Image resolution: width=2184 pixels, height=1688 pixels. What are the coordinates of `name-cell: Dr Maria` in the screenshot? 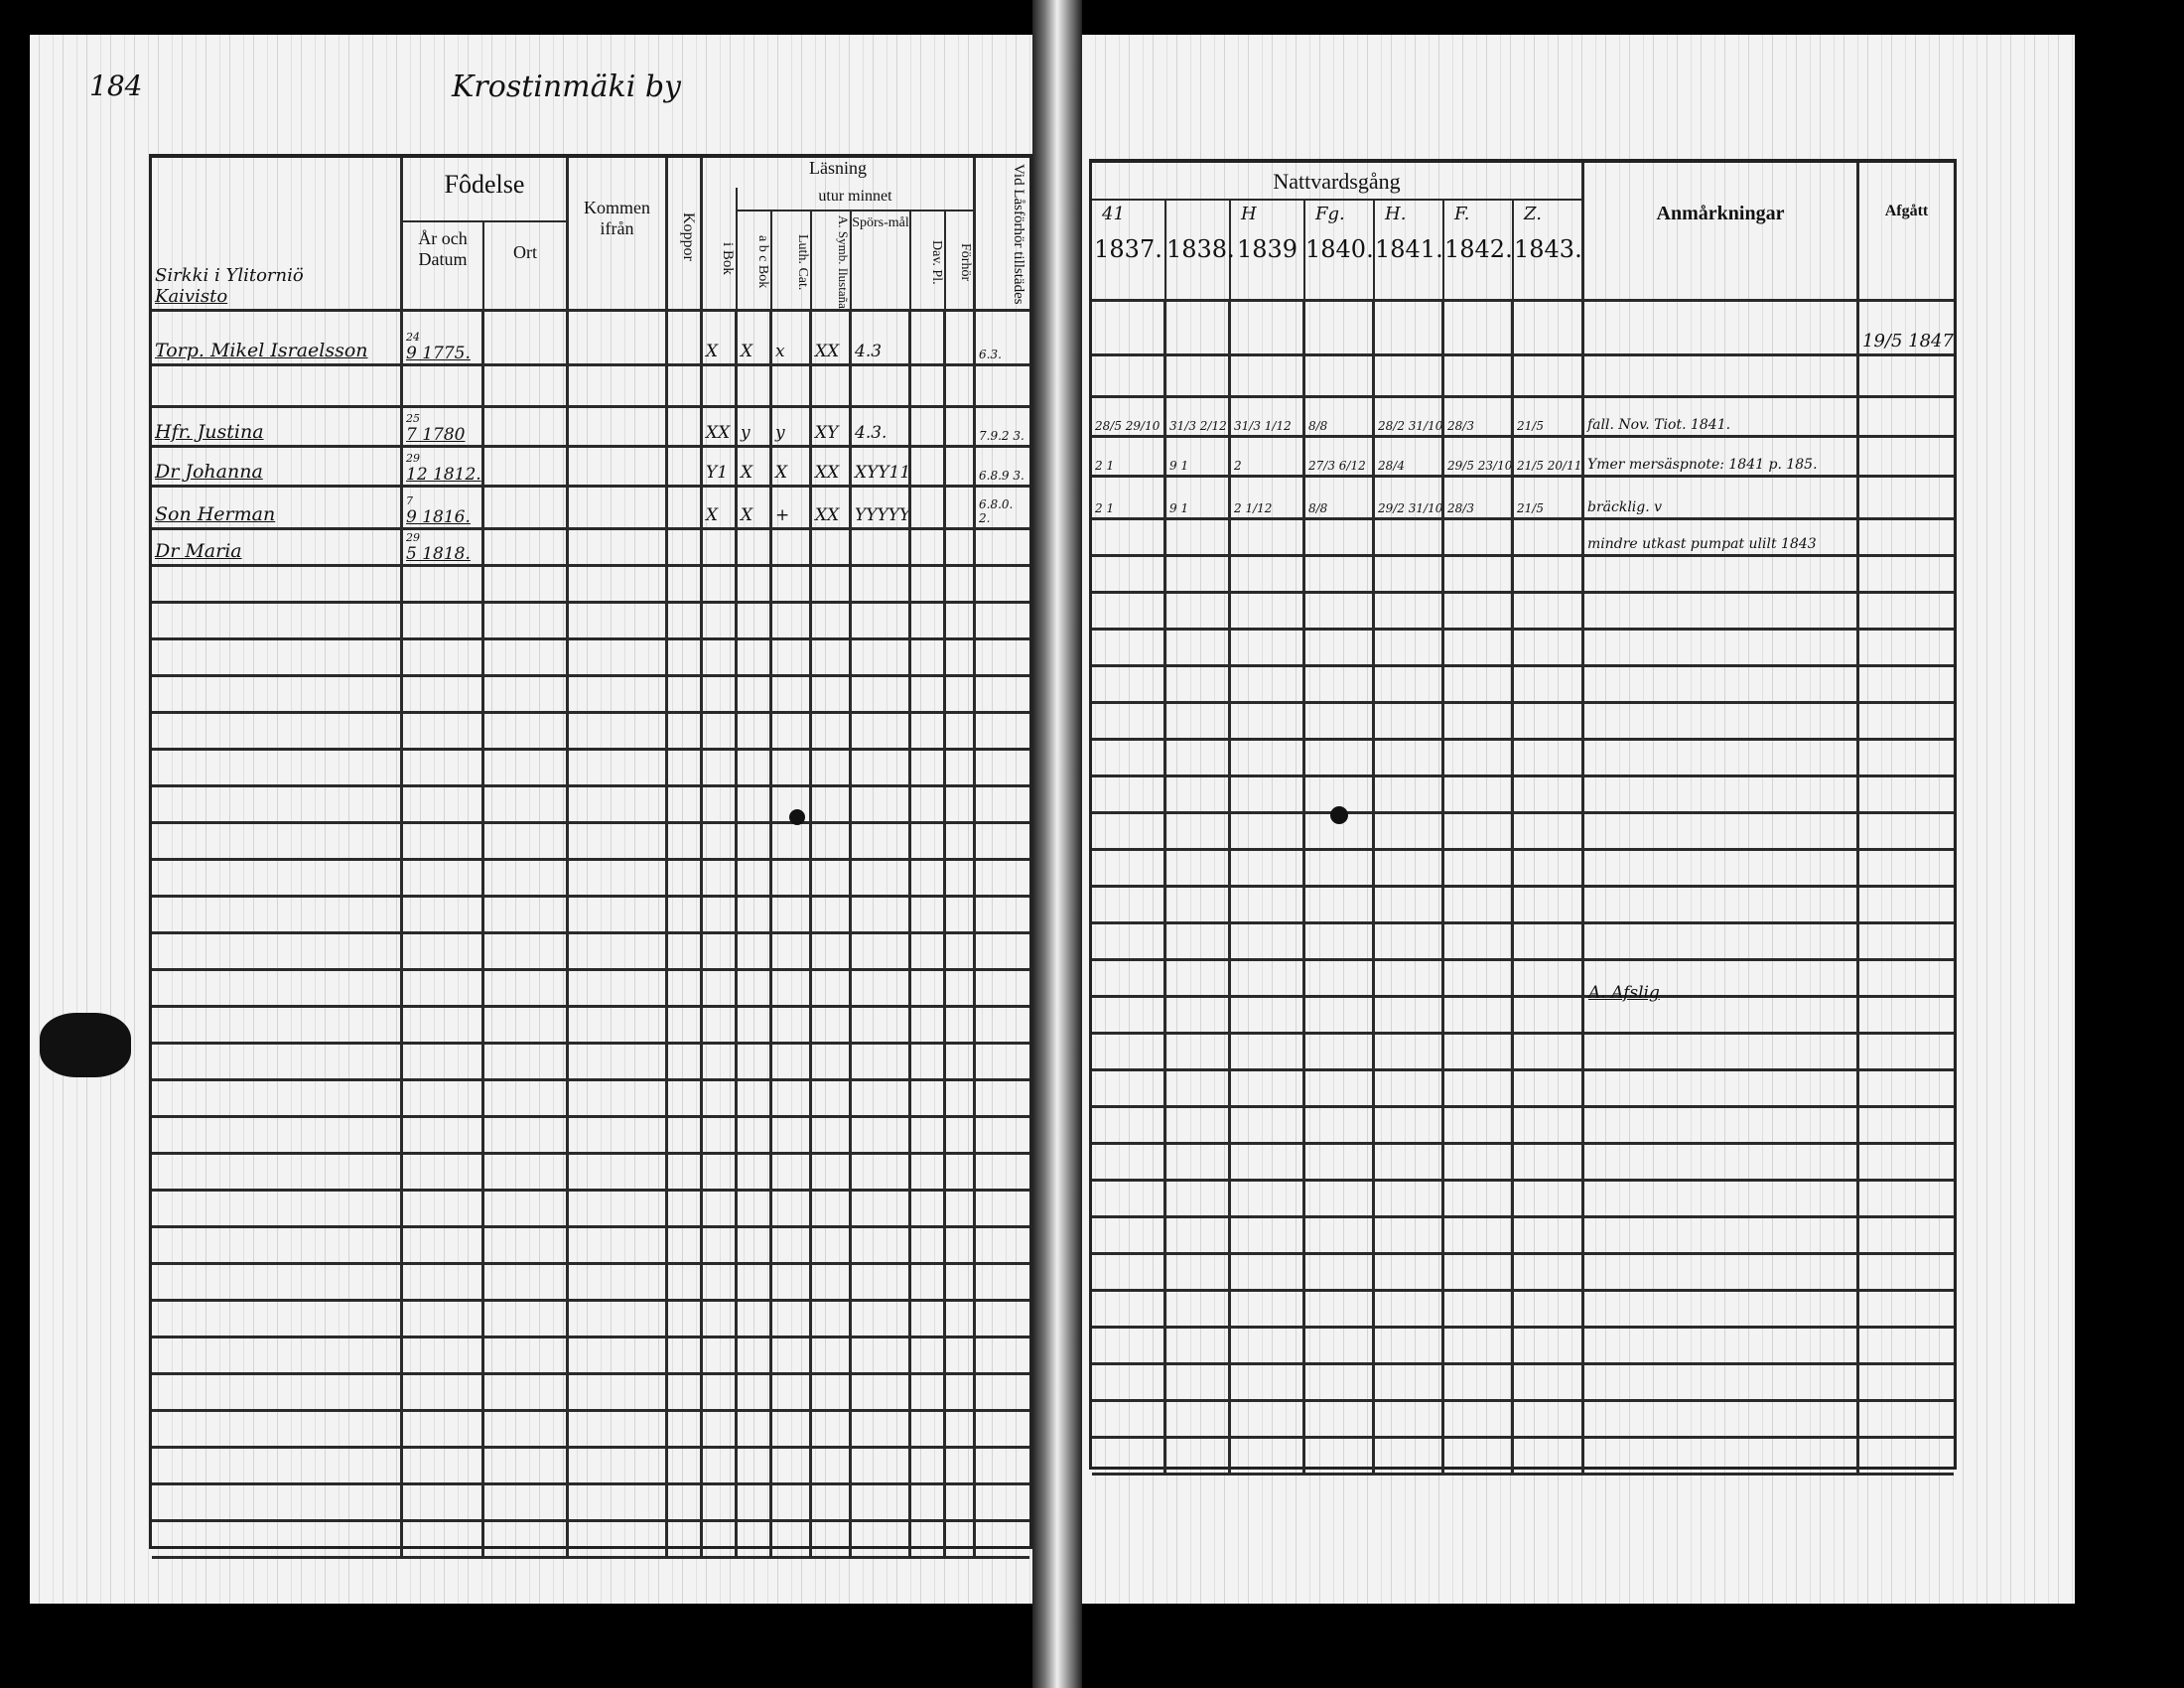 It's located at (277, 547).